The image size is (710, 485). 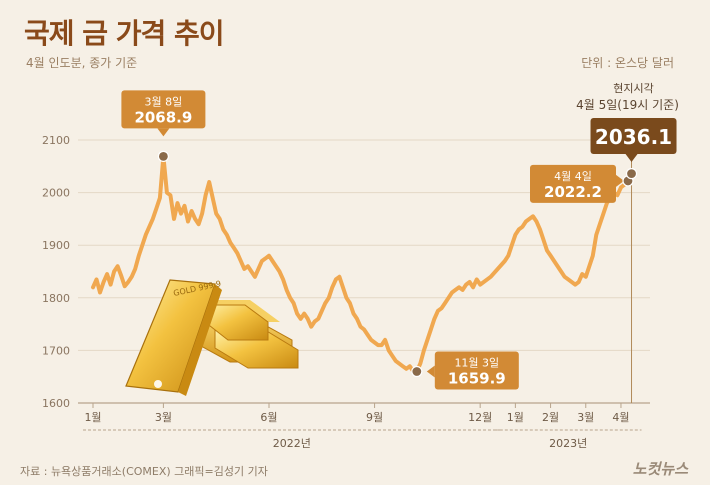 What do you see at coordinates (56, 350) in the screenshot?
I see `y-tick-label: 1700` at bounding box center [56, 350].